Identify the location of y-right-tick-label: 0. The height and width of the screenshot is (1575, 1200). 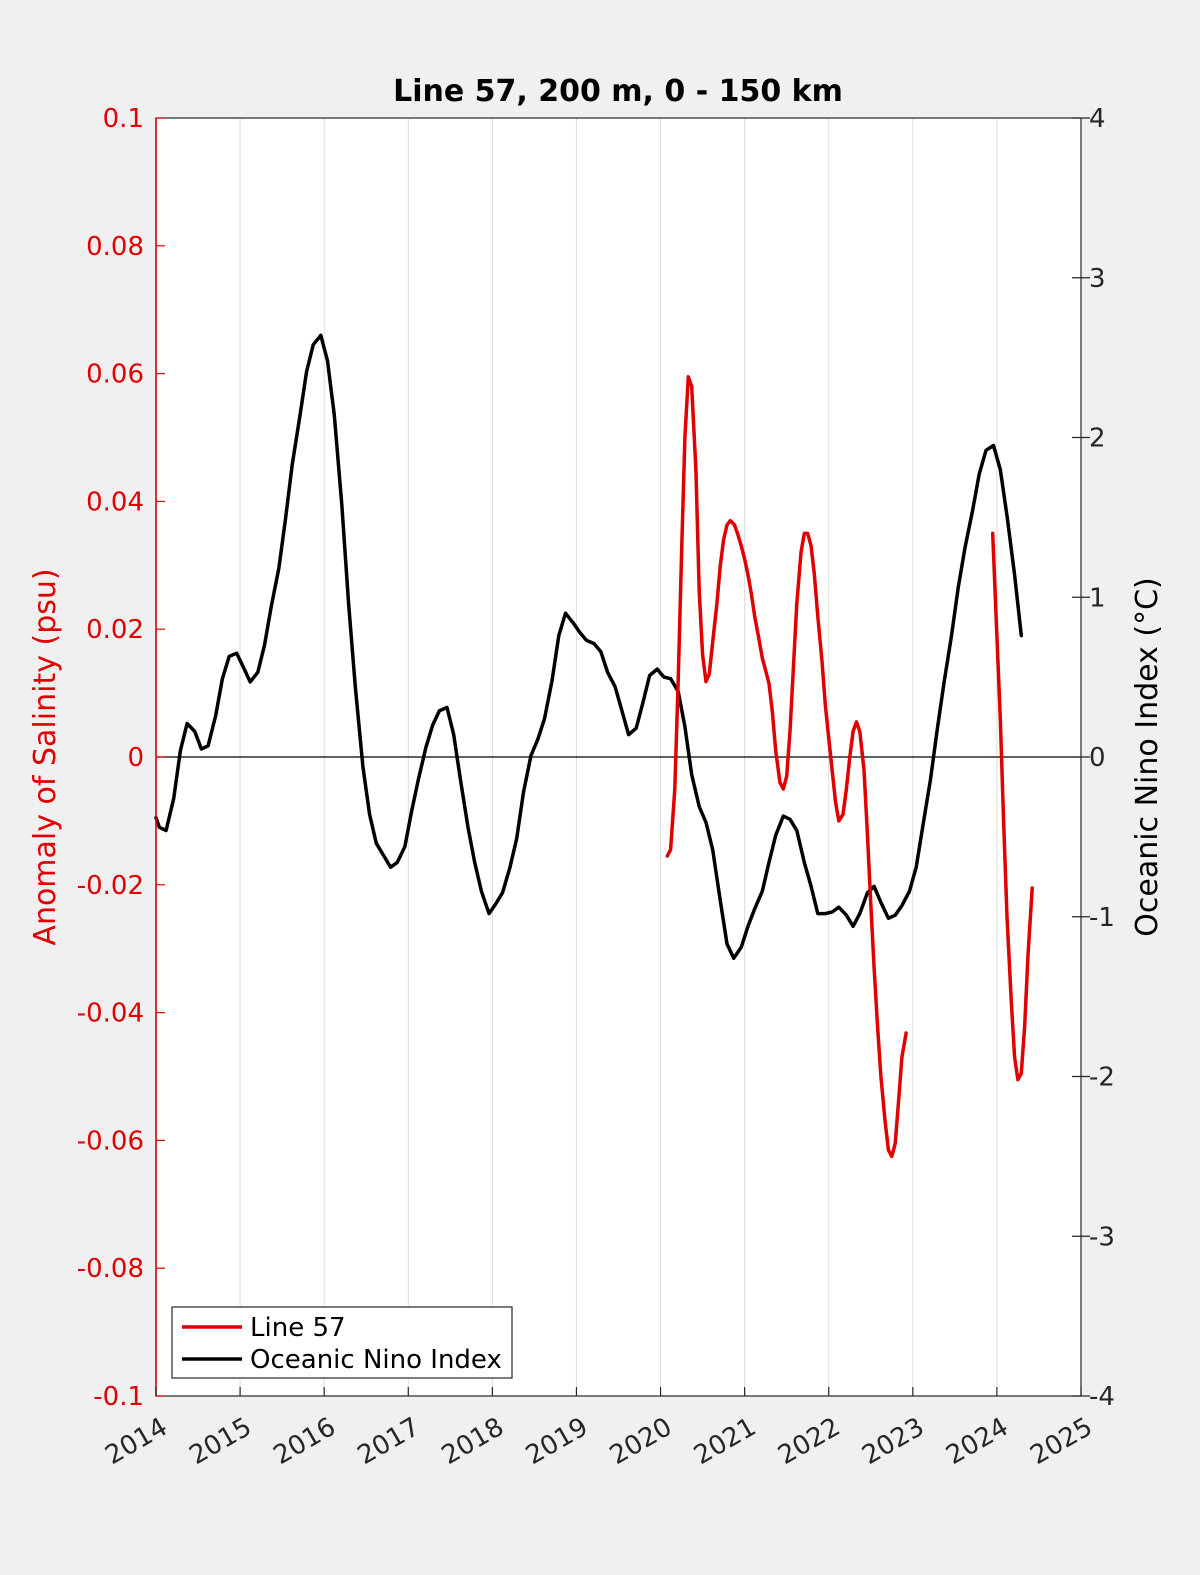
(1097, 758).